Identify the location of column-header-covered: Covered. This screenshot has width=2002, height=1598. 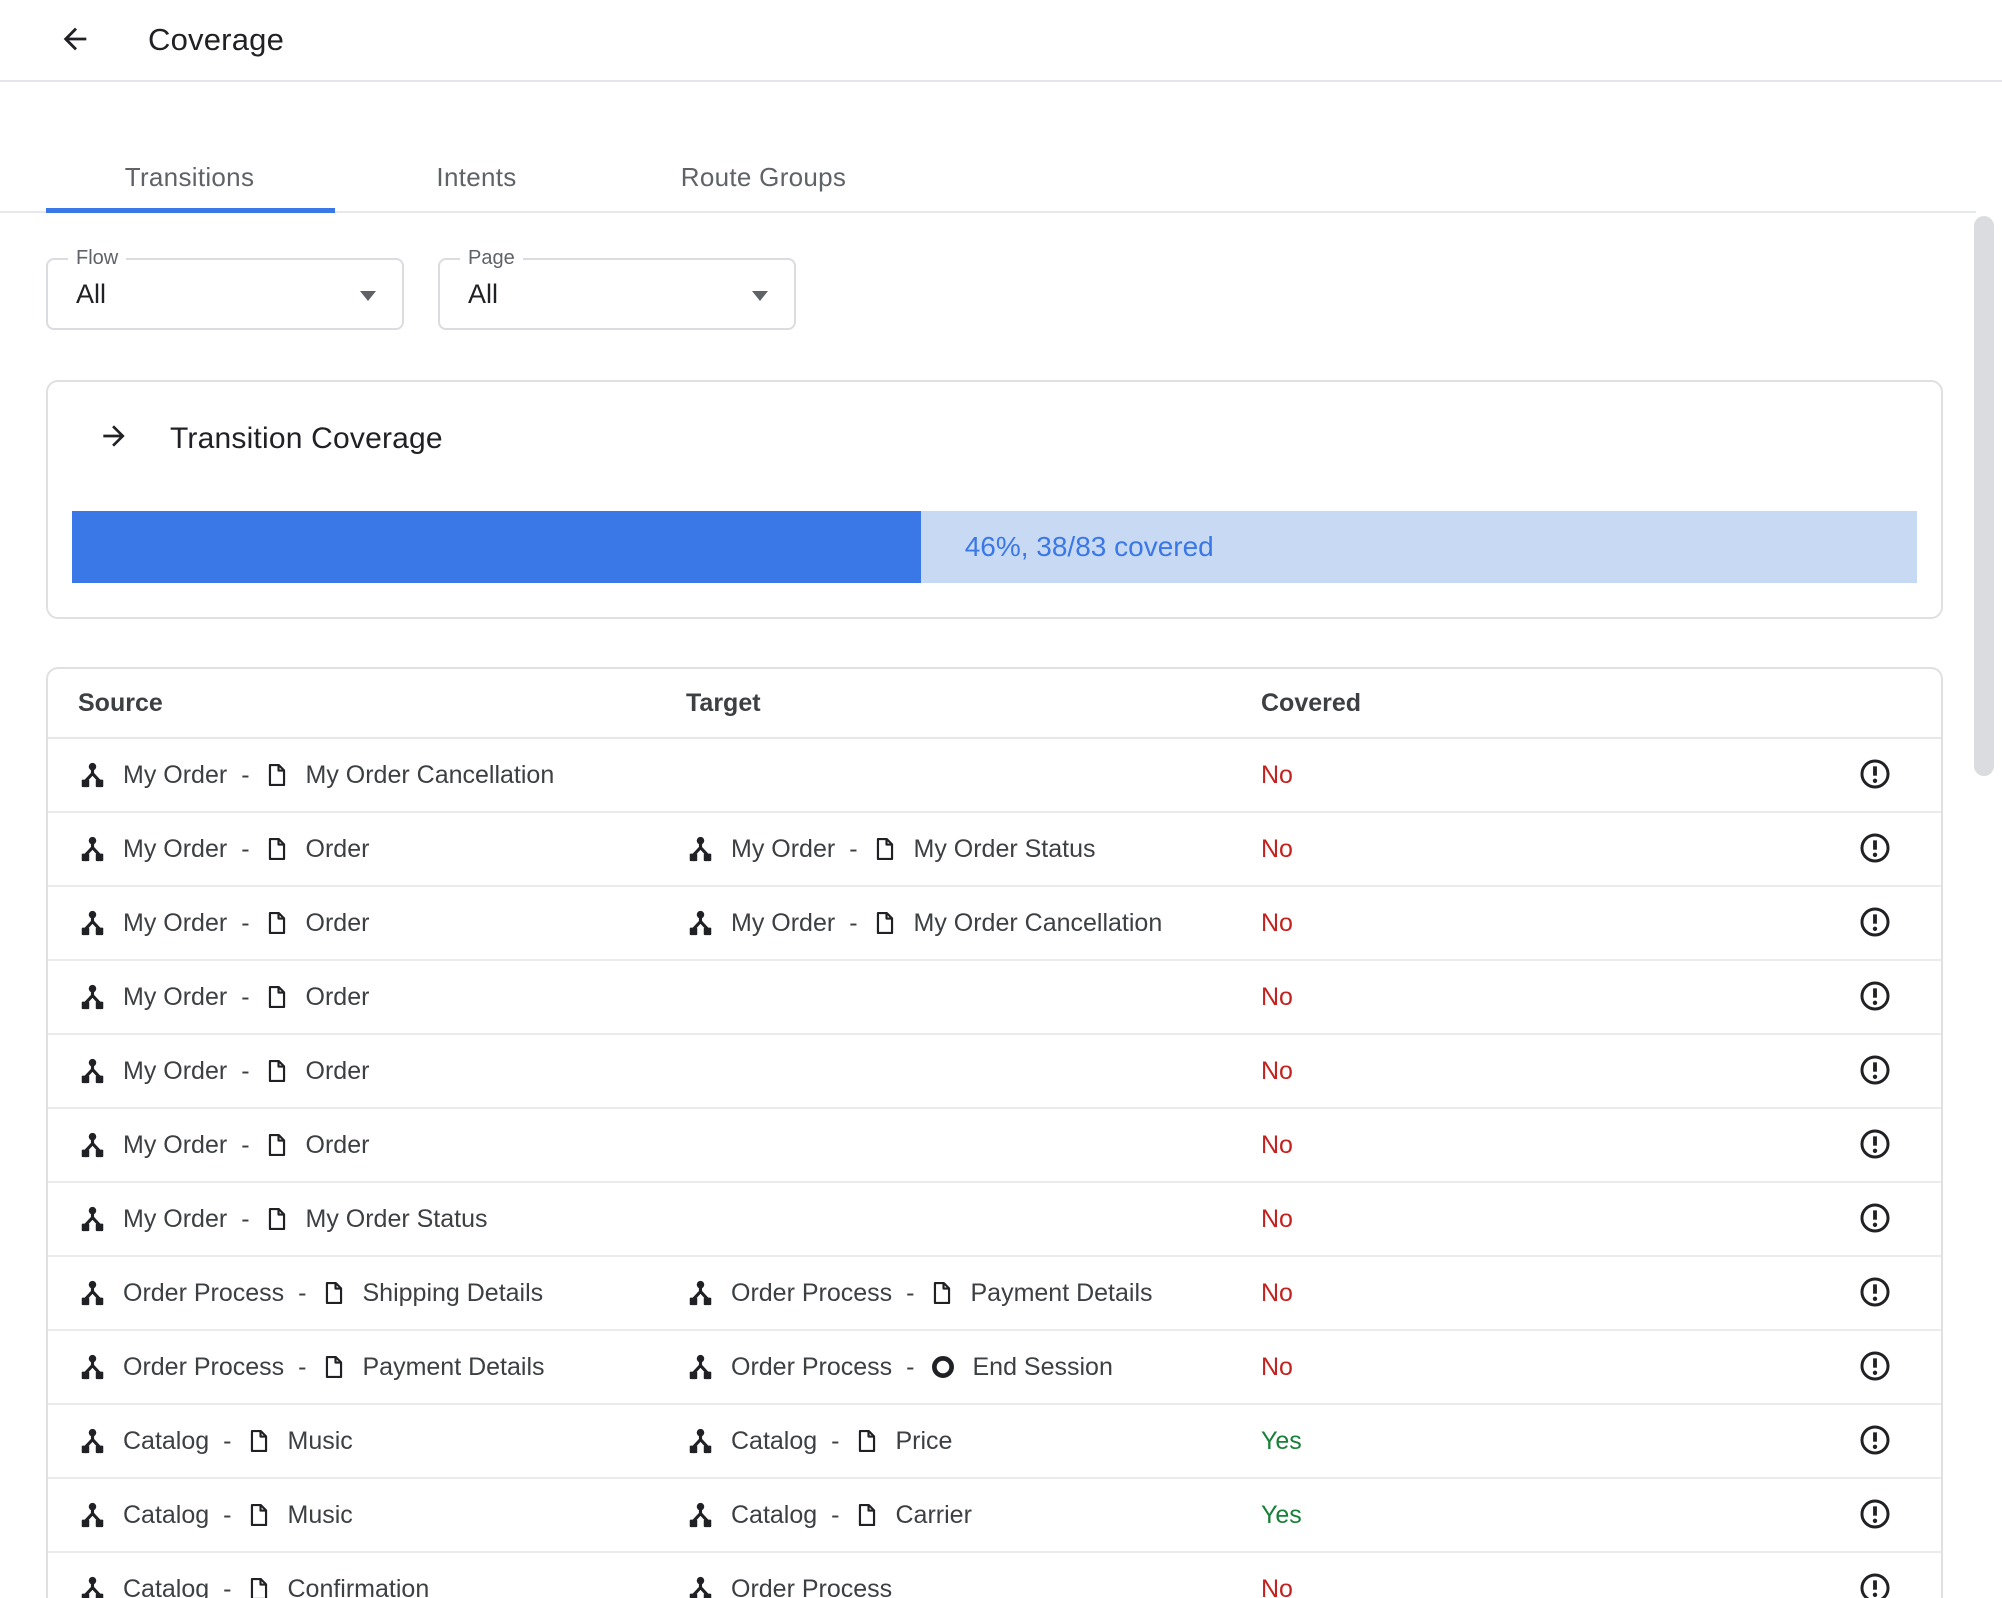
(1311, 702).